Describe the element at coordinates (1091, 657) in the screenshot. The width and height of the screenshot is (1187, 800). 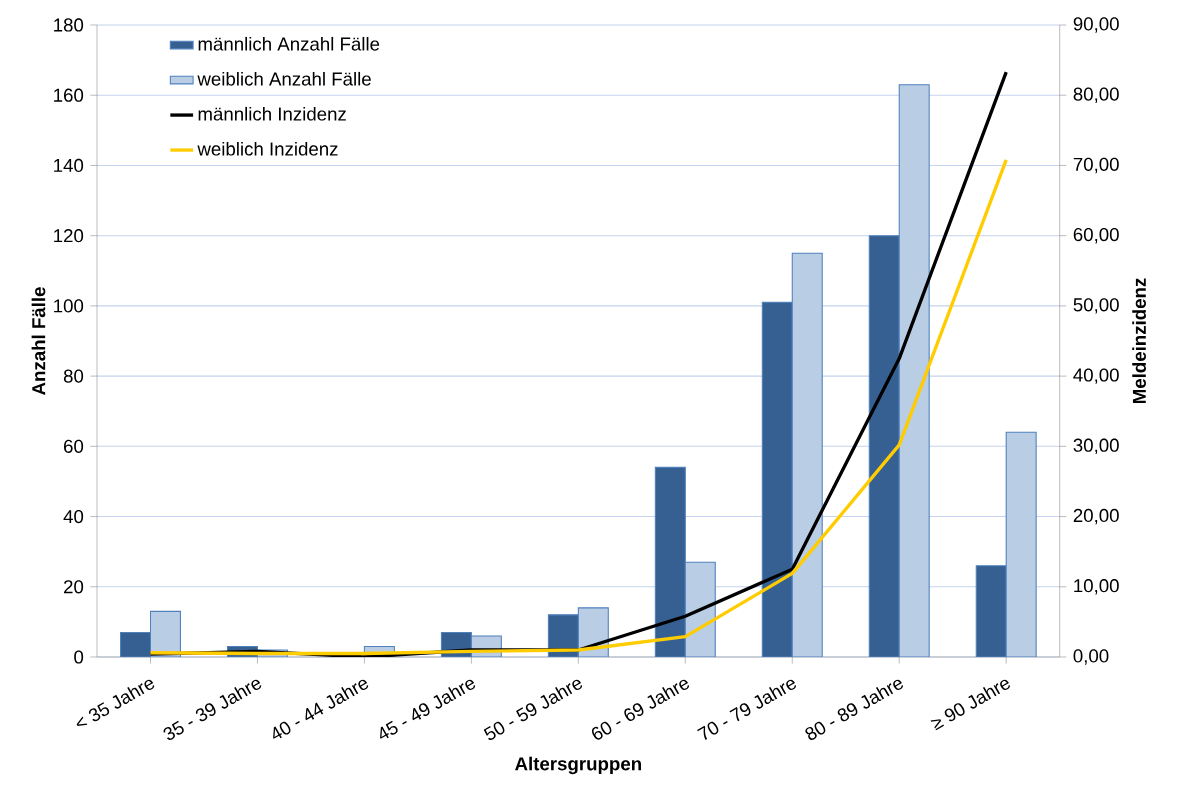
I see `y2-tick-label: 0,00` at that location.